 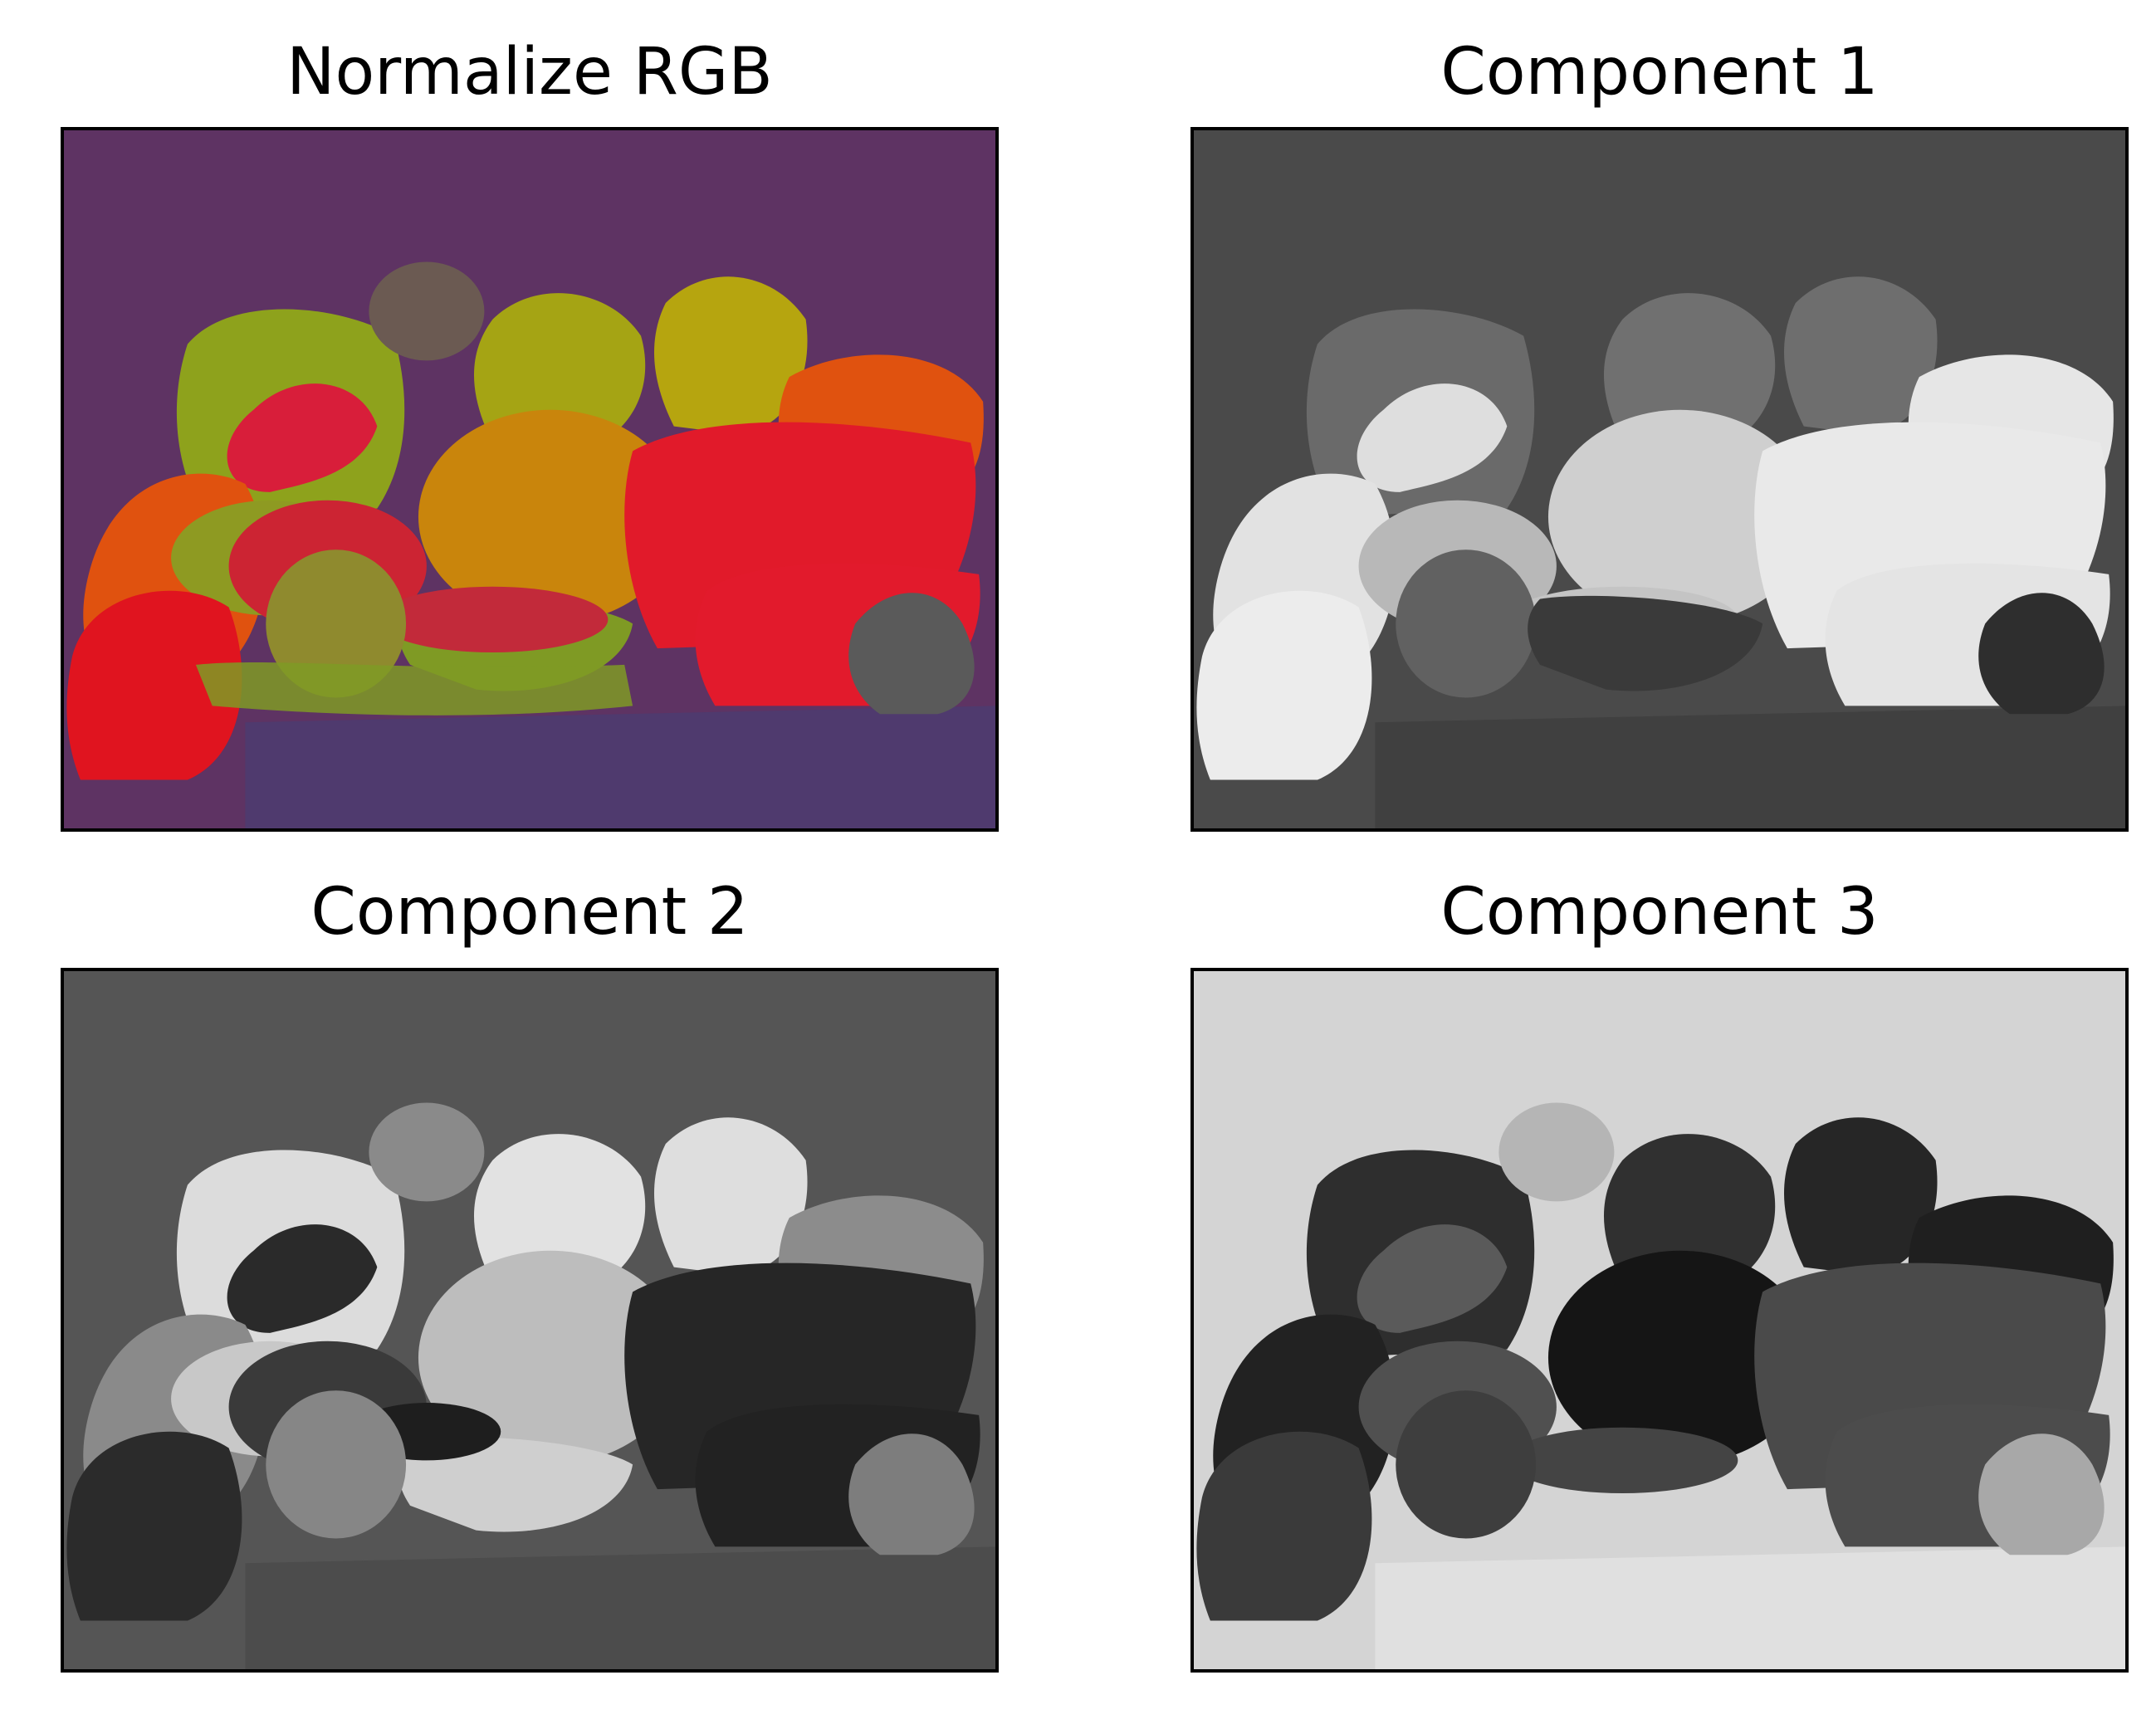 I want to click on panel-title-normalize-rgb: Normalize RGB, so click(x=530, y=72).